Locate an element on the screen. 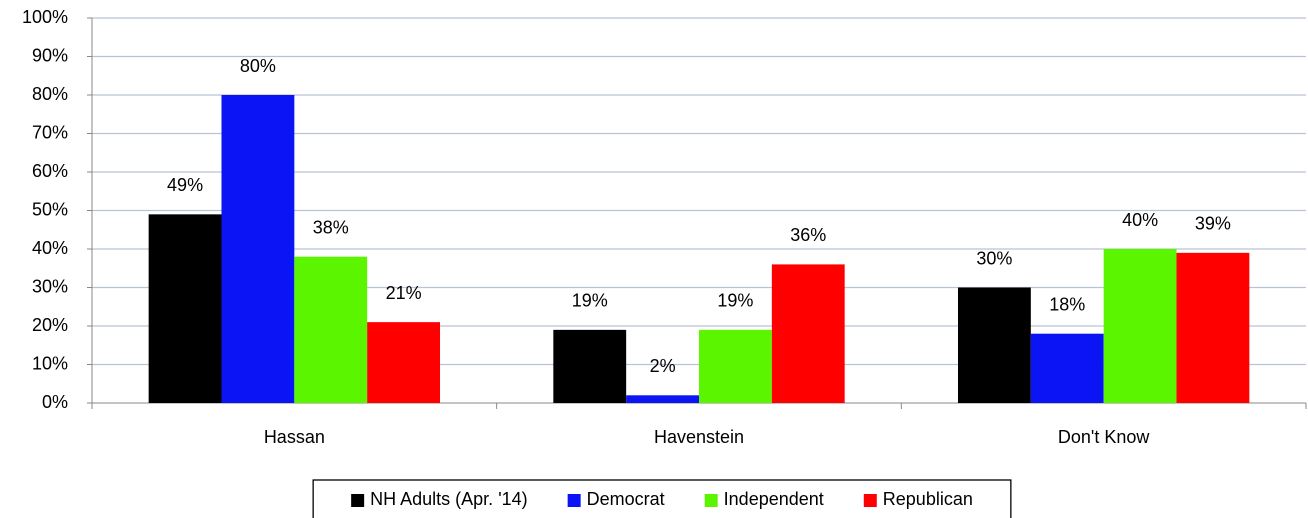  legend-box is located at coordinates (662, 498).